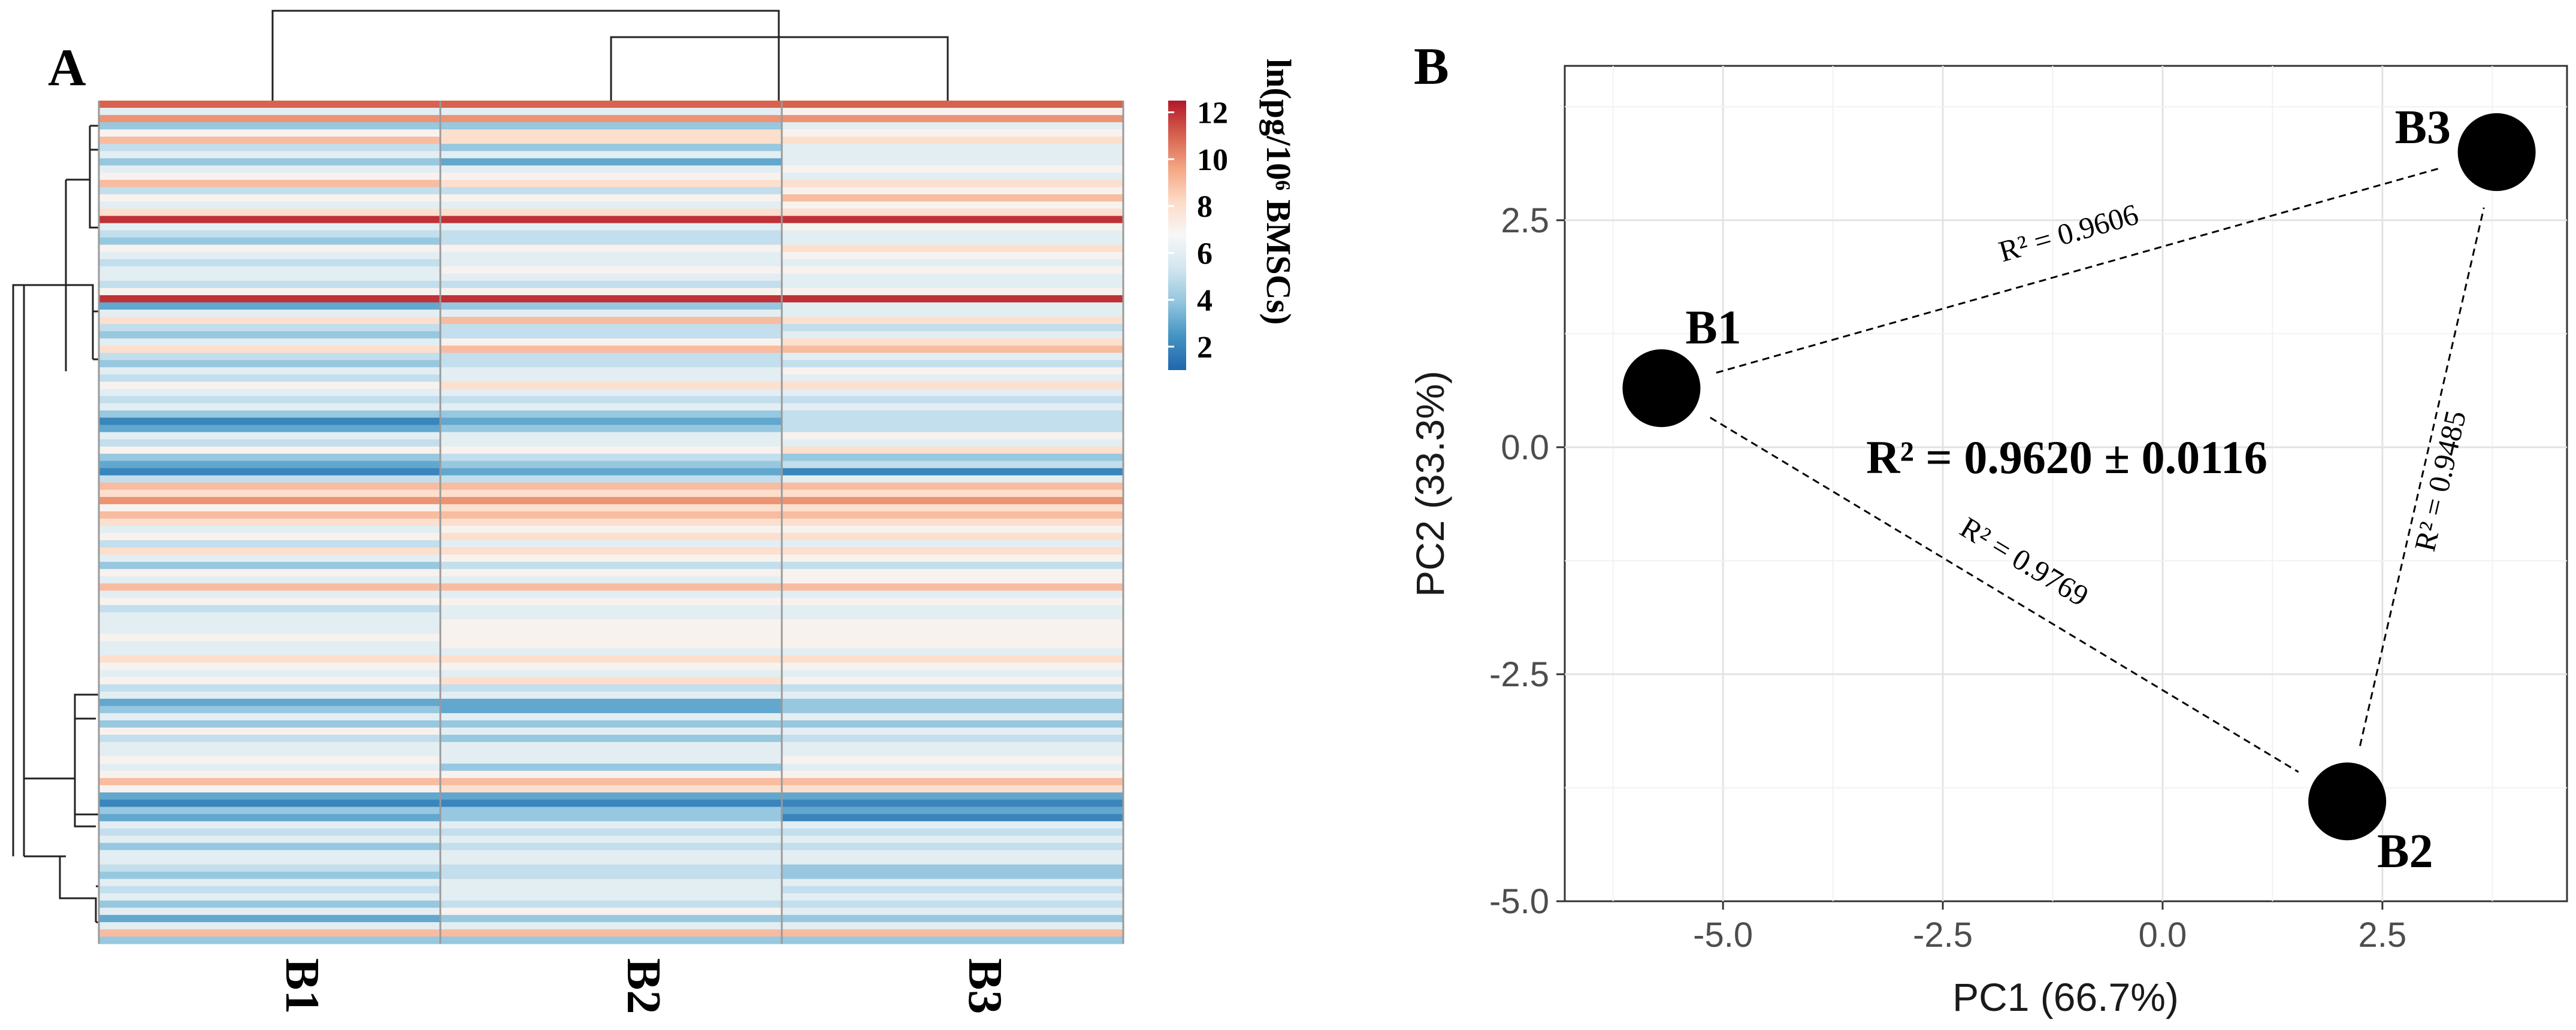  I want to click on panel-a-label: A, so click(67, 68).